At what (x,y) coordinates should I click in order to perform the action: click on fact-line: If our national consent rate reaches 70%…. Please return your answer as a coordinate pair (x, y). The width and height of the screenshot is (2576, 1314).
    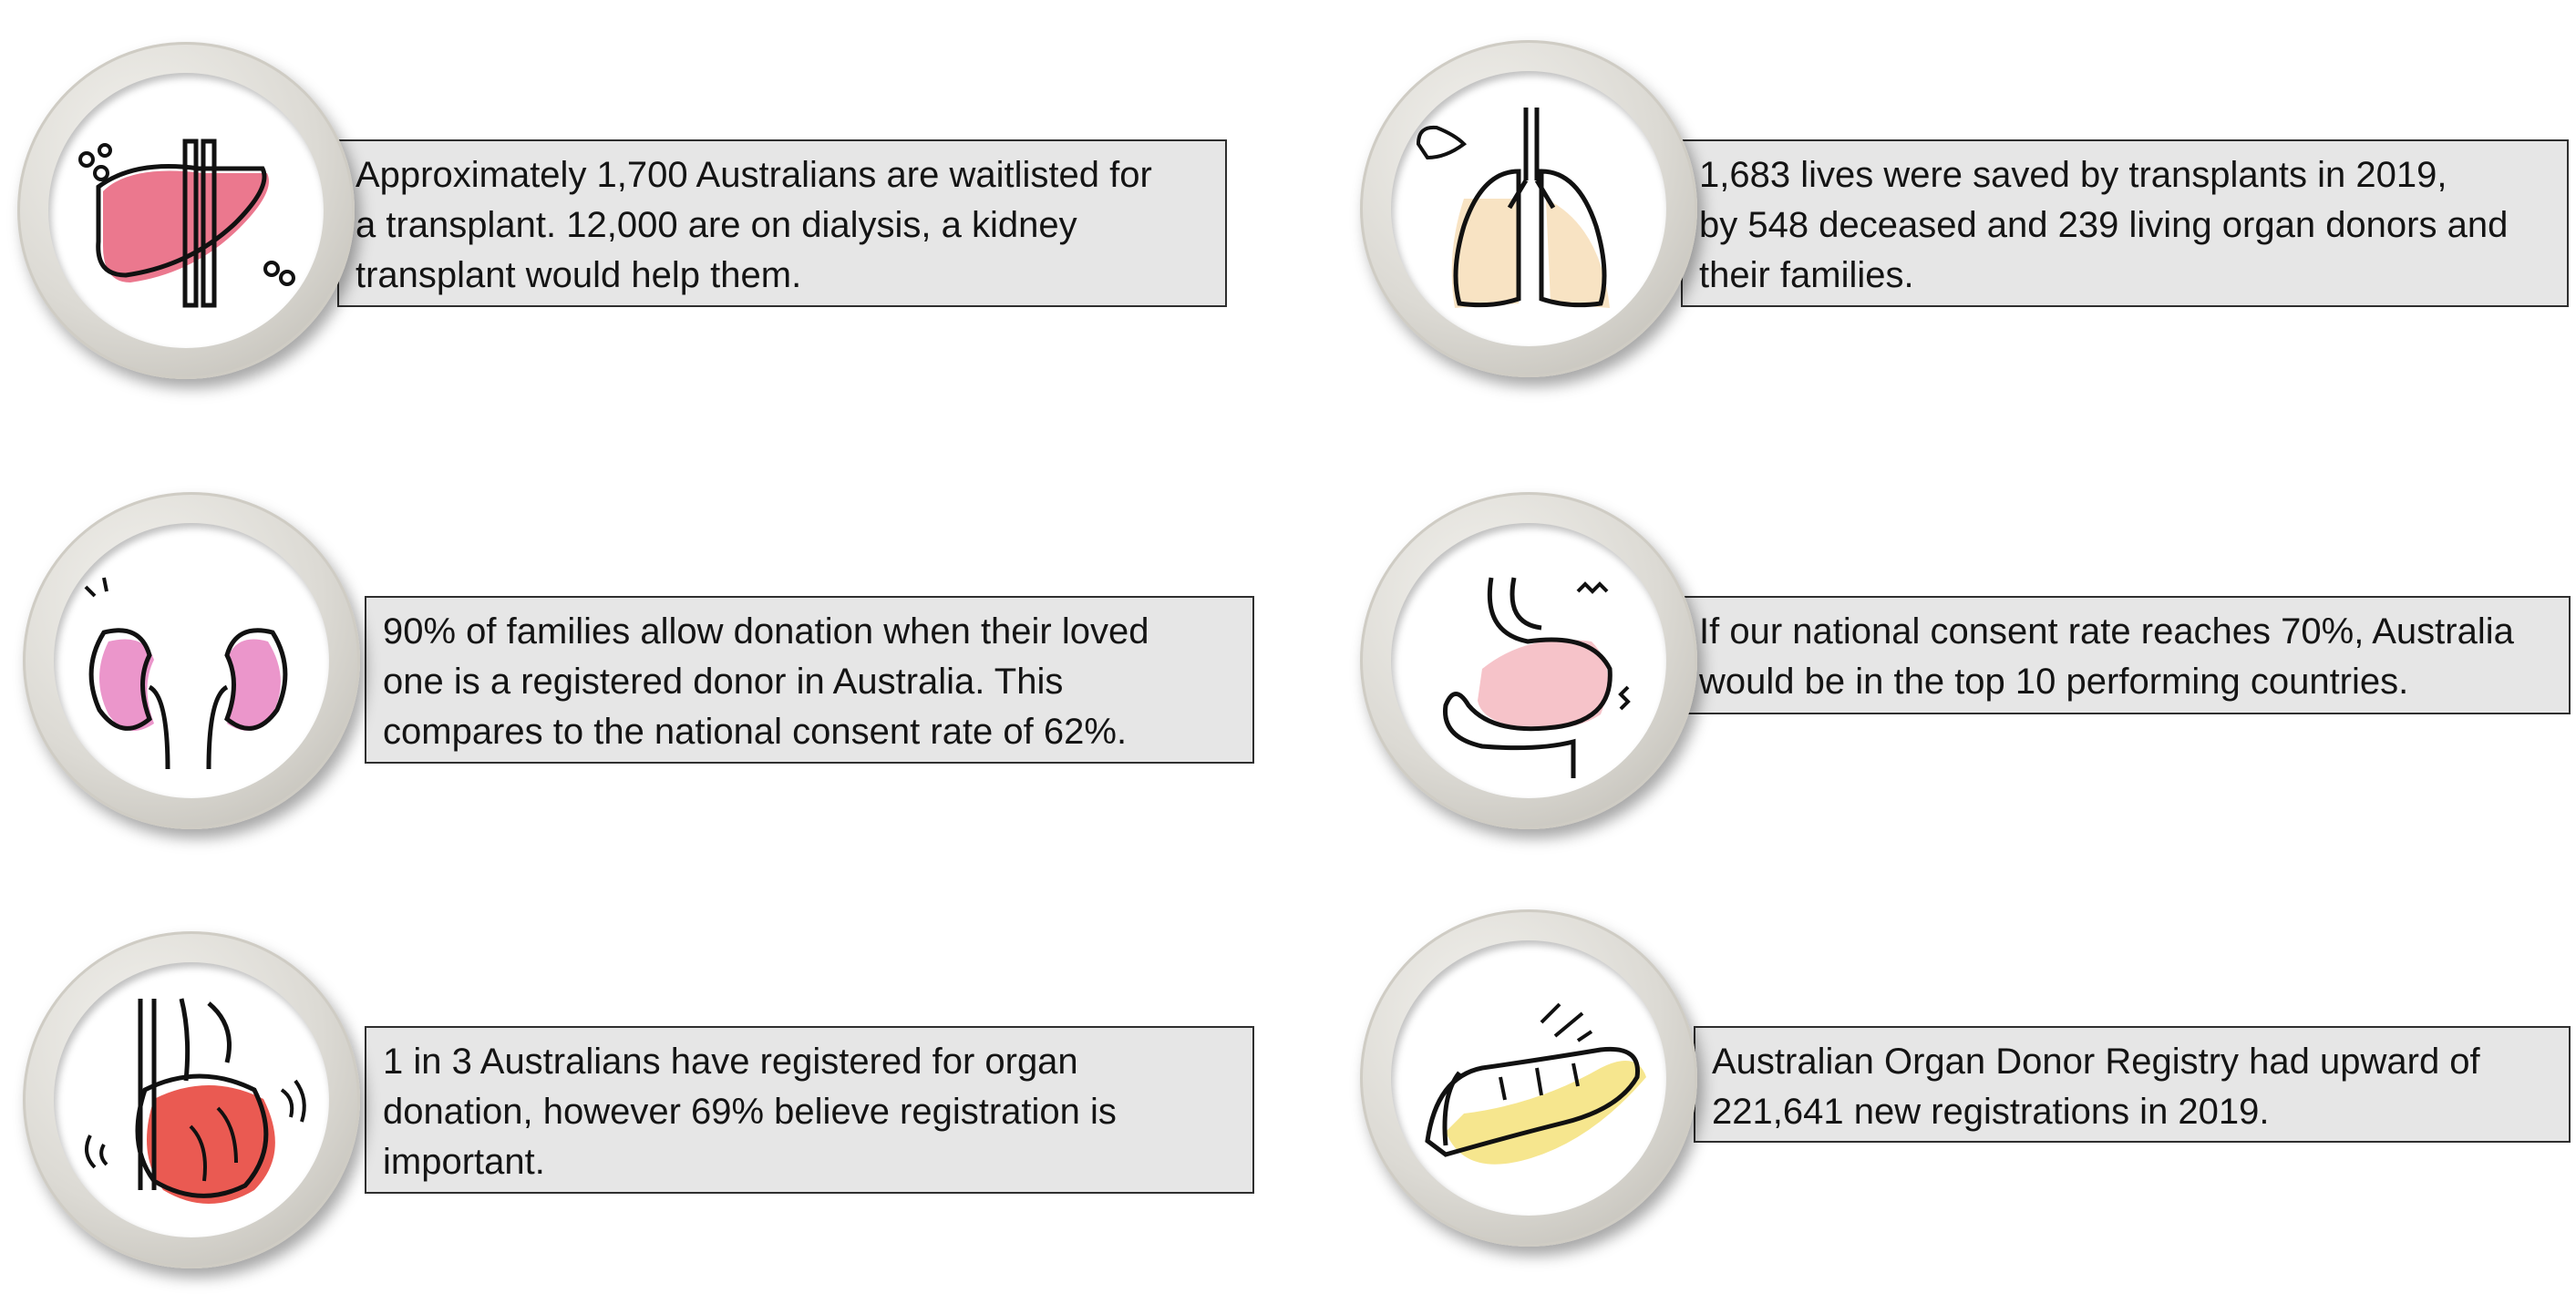
    Looking at the image, I should click on (2106, 631).